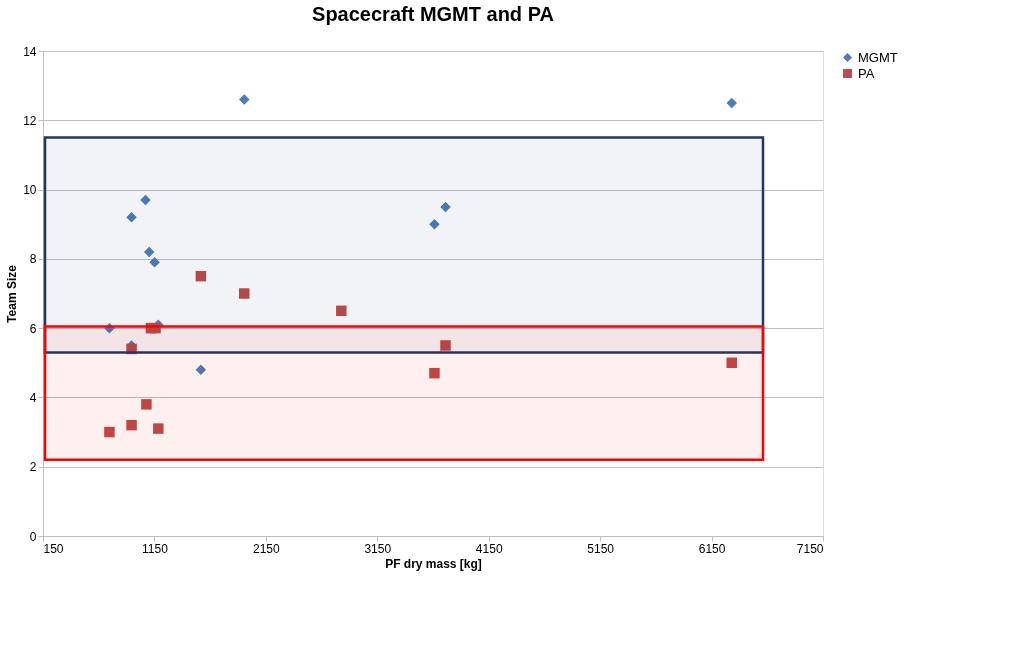  What do you see at coordinates (267, 548) in the screenshot?
I see `x-tick-label: 2150` at bounding box center [267, 548].